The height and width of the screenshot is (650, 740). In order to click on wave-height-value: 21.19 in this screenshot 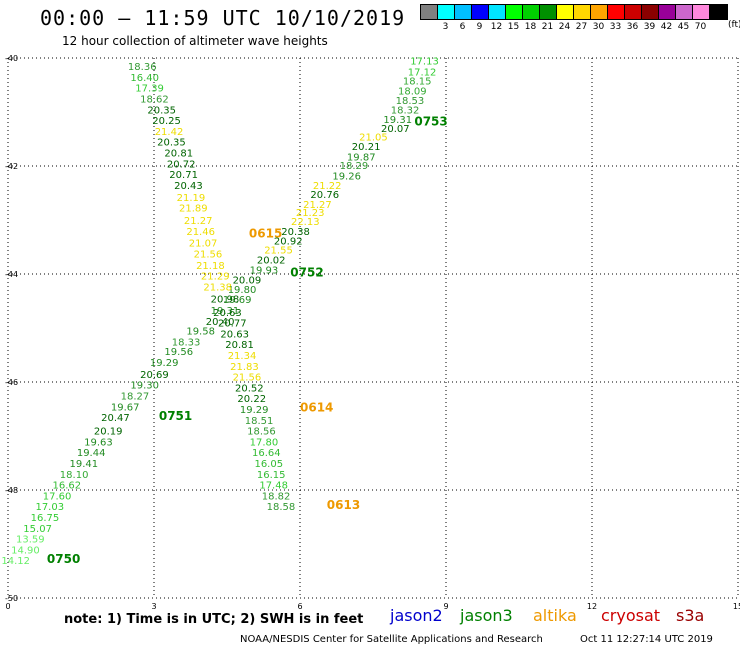, I will do `click(191, 198)`.